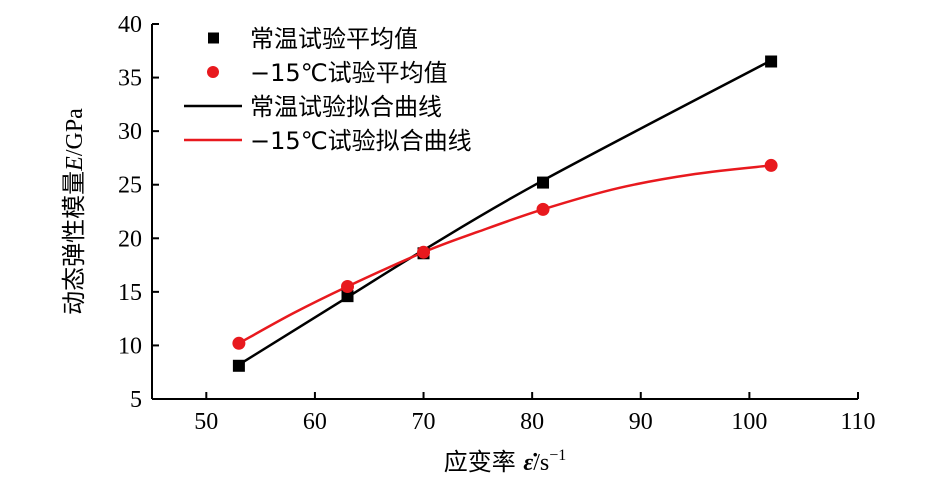 The image size is (945, 485). I want to click on x-tick-label: 90, so click(641, 422).